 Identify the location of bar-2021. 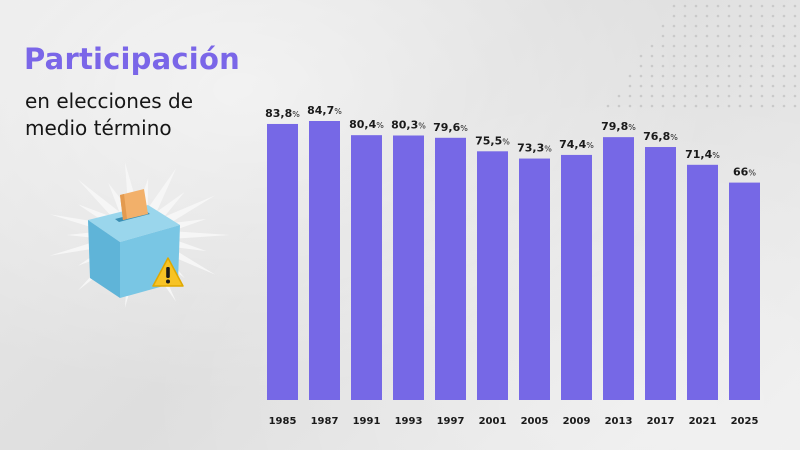
(702, 282).